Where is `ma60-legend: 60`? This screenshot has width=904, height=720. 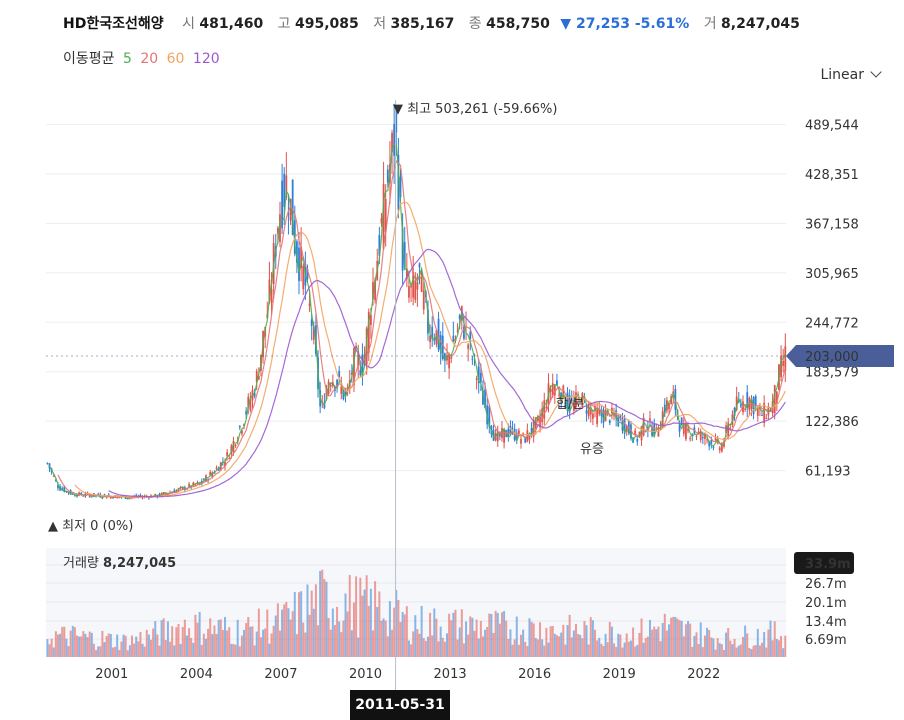
ma60-legend: 60 is located at coordinates (175, 59).